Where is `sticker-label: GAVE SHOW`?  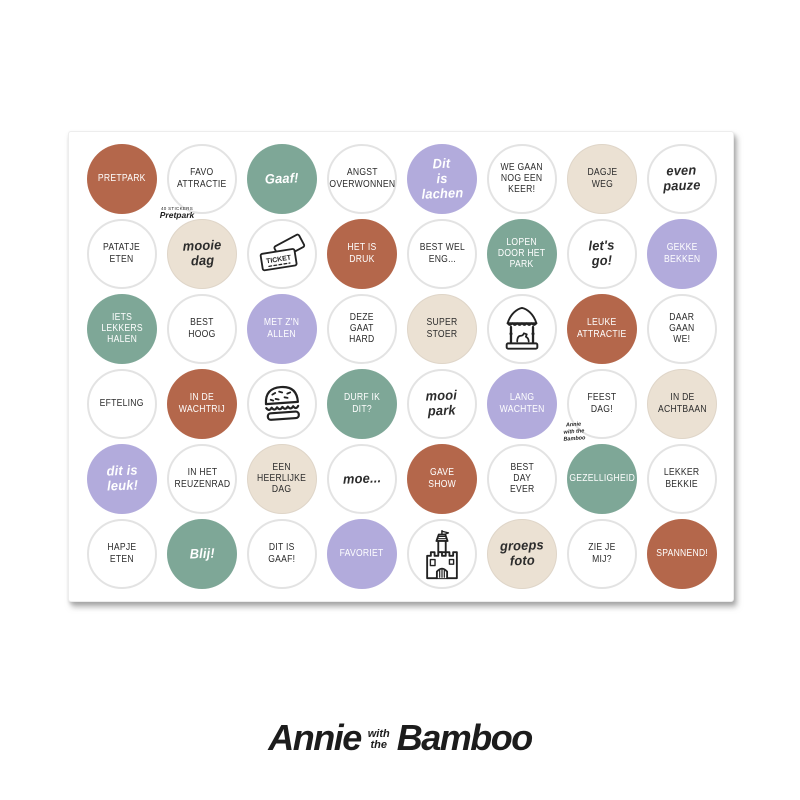
sticker-label: GAVE SHOW is located at coordinates (442, 478).